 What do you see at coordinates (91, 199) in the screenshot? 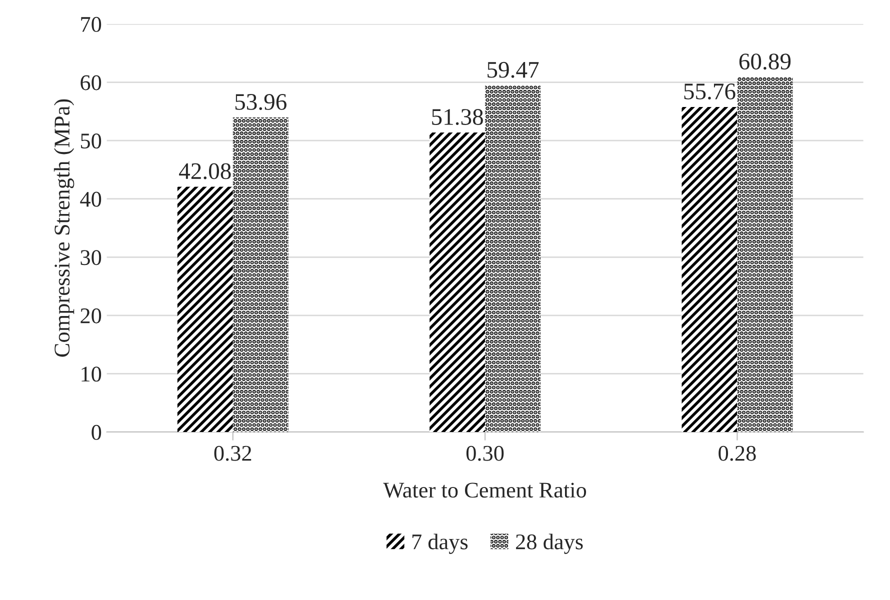
I see `y-tick-label: 40` at bounding box center [91, 199].